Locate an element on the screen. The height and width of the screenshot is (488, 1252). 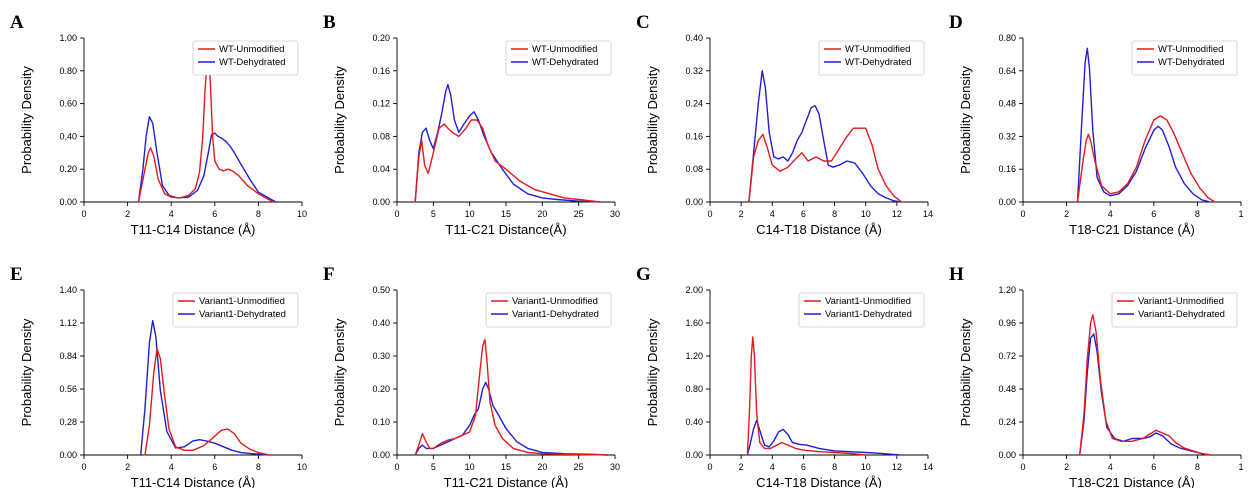
y-tick-label: 0.04 is located at coordinates (381, 169).